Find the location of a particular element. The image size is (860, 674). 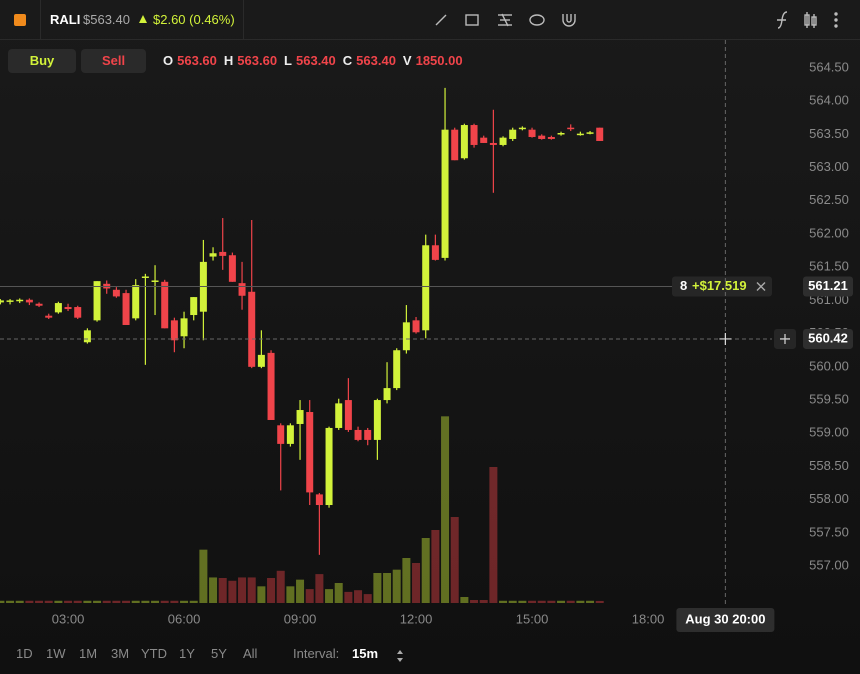

range-button: 3M is located at coordinates (120, 653).